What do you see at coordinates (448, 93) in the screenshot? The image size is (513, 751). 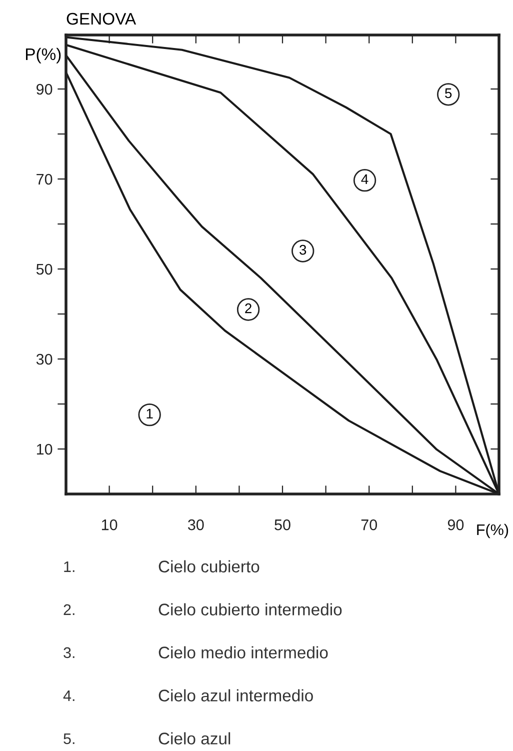 I see `annotation: 5` at bounding box center [448, 93].